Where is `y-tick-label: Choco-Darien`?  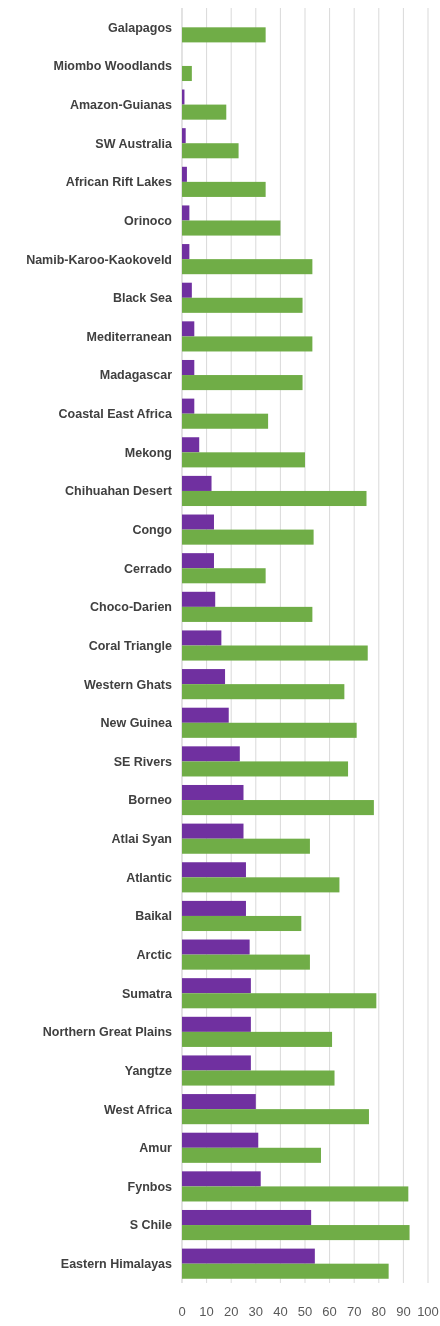 y-tick-label: Choco-Darien is located at coordinates (131, 607).